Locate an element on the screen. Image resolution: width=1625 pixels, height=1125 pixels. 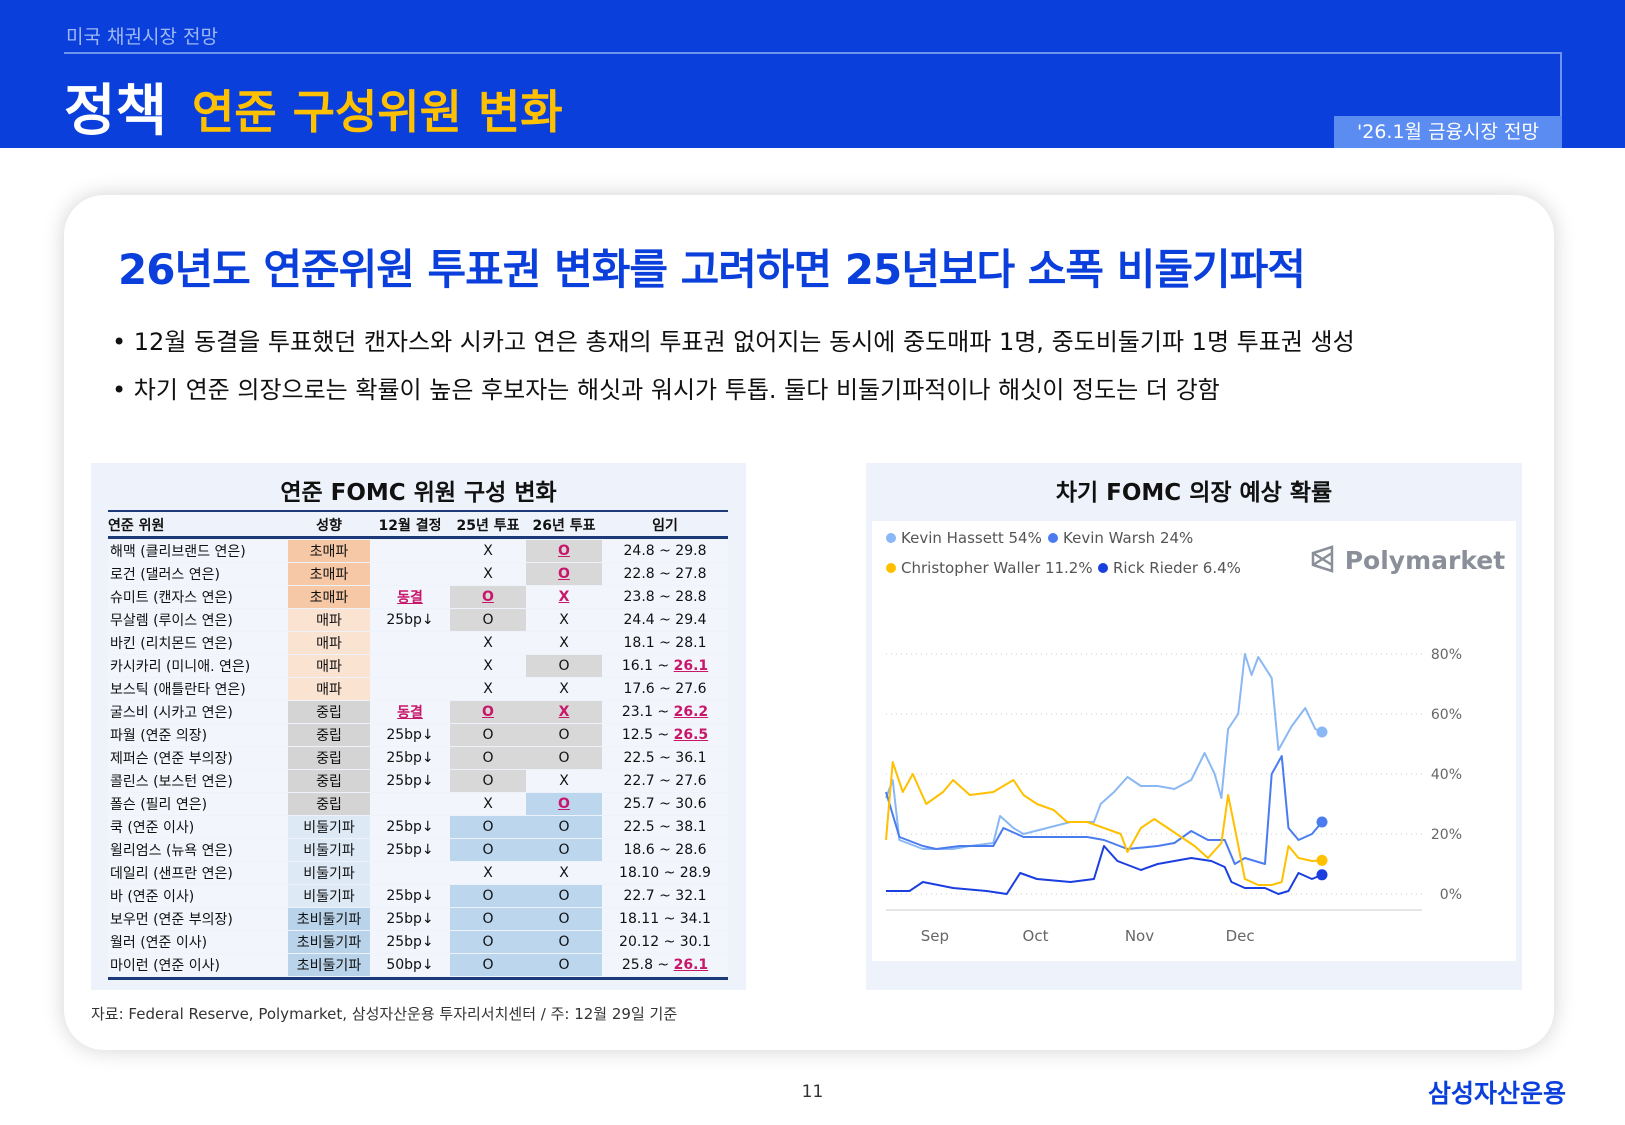
term-cell-text: 12.5 ~ is located at coordinates (647, 735).